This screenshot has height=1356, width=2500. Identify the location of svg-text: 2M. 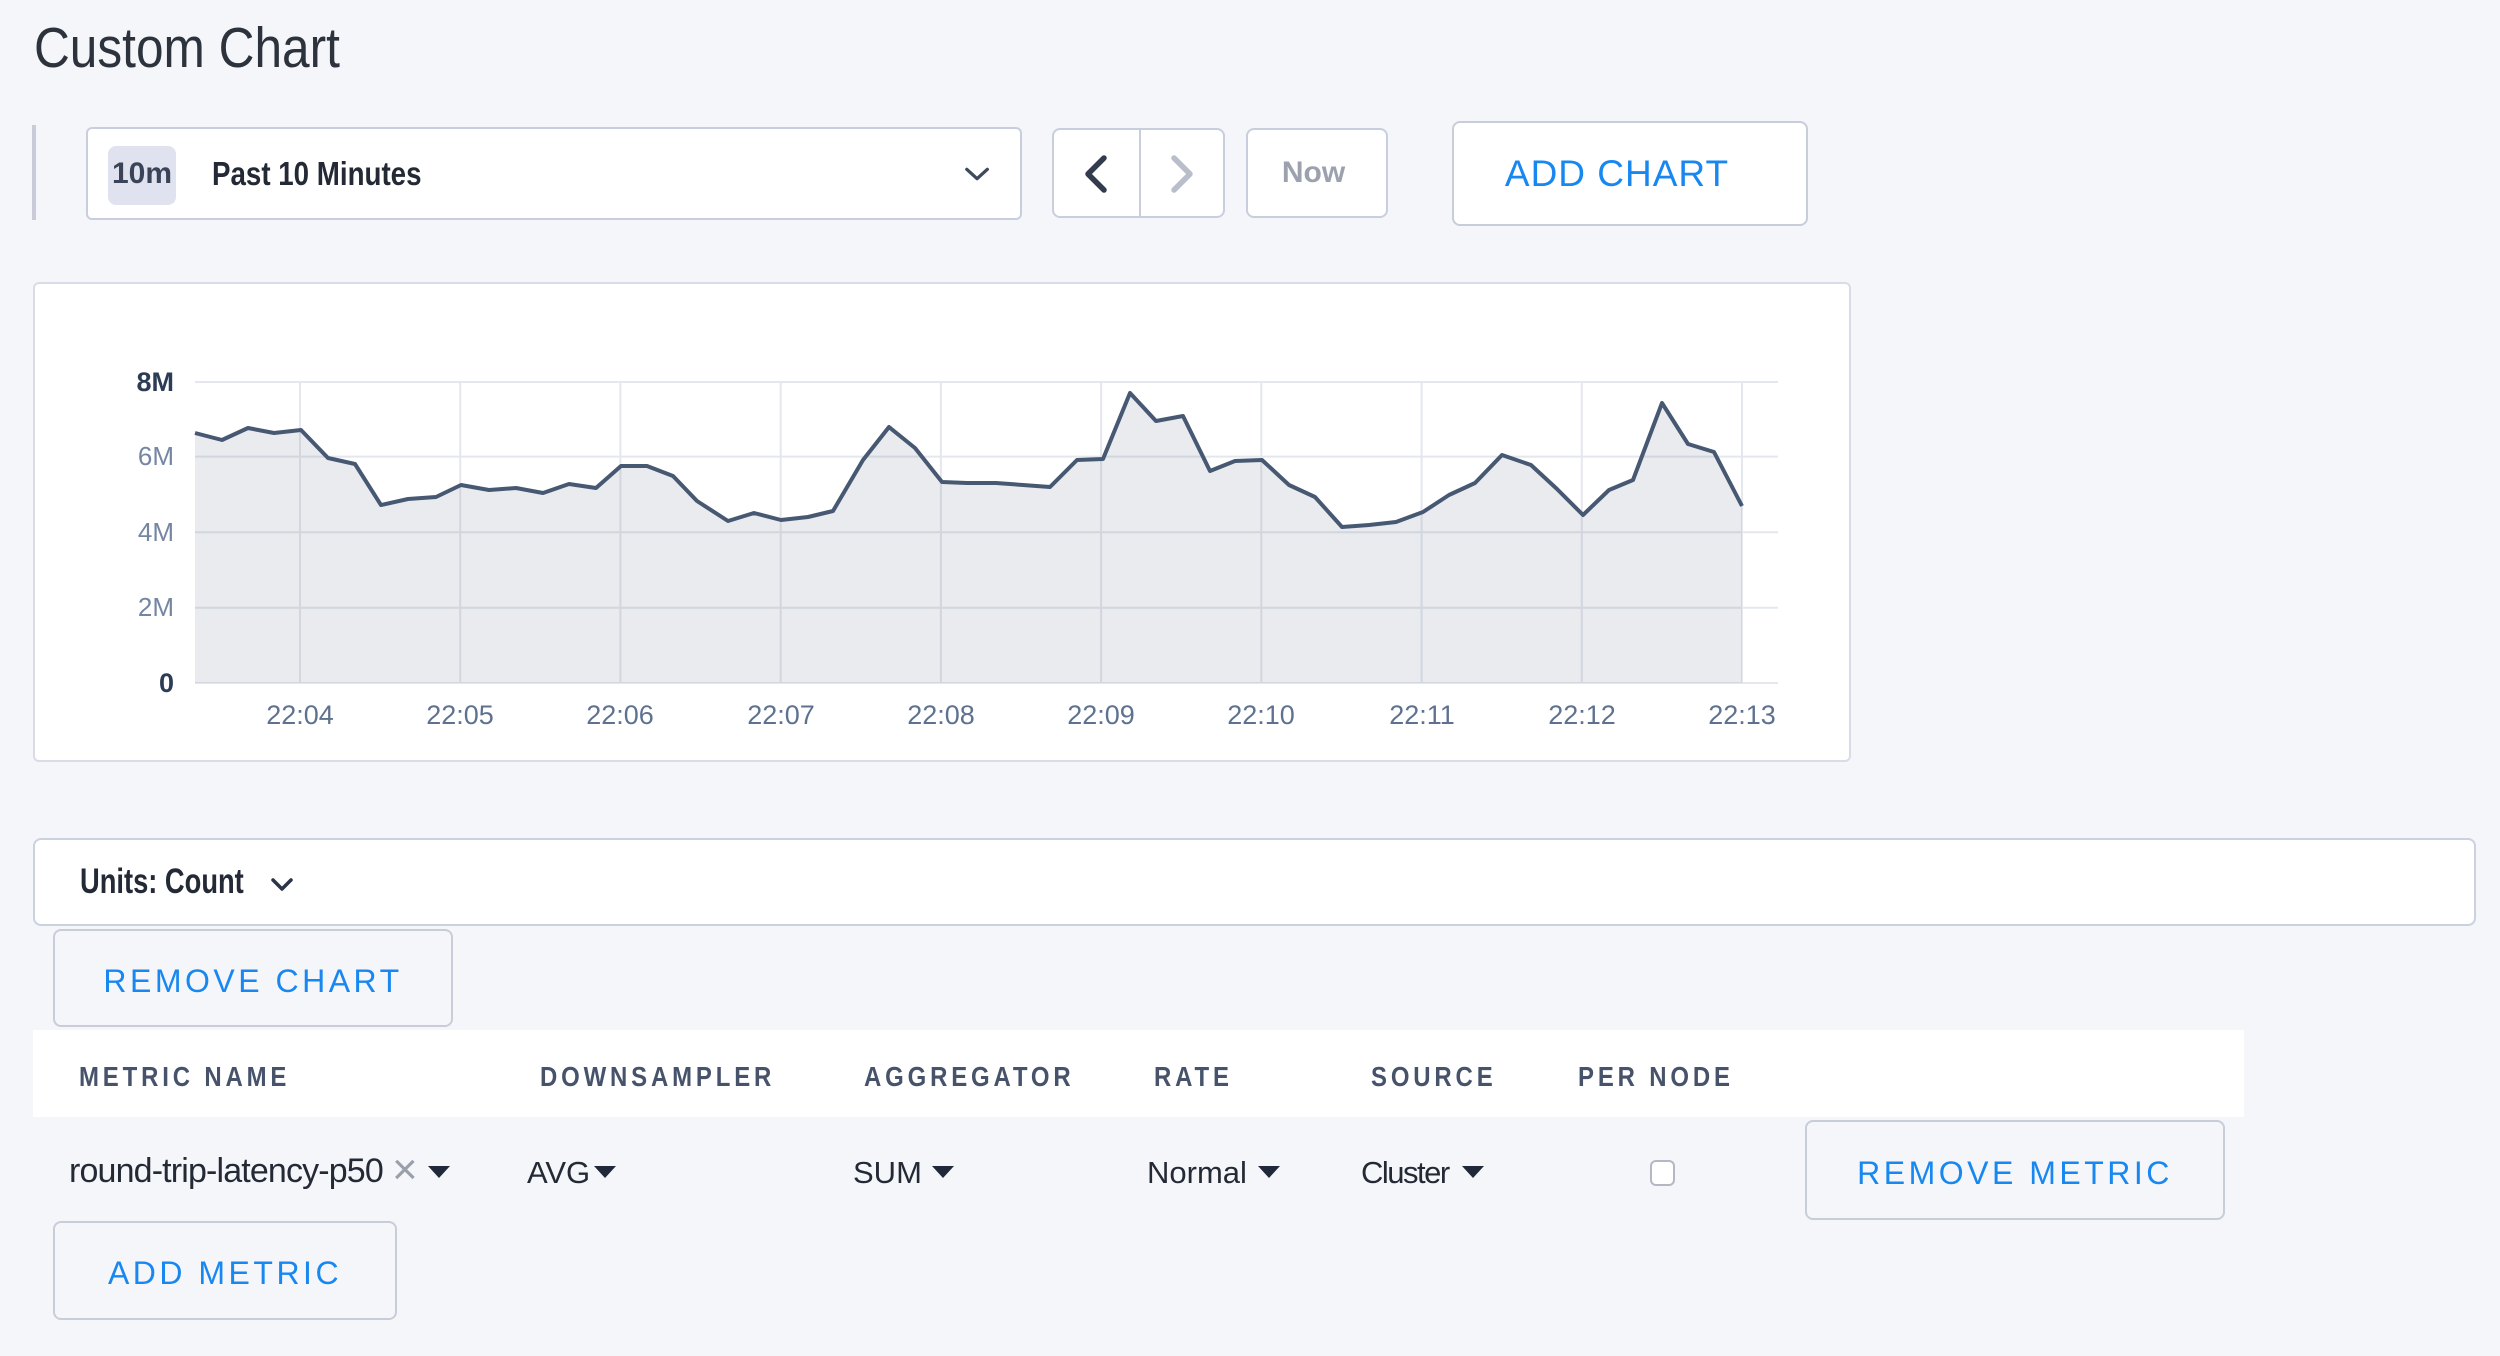
(156, 607).